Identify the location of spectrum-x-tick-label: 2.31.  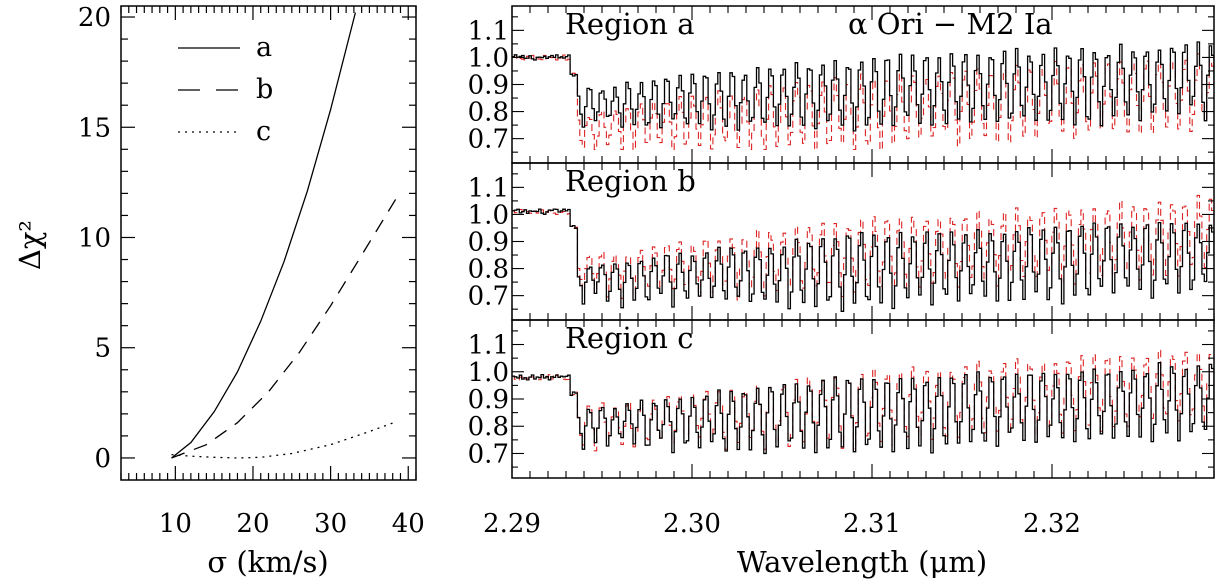
(872, 524).